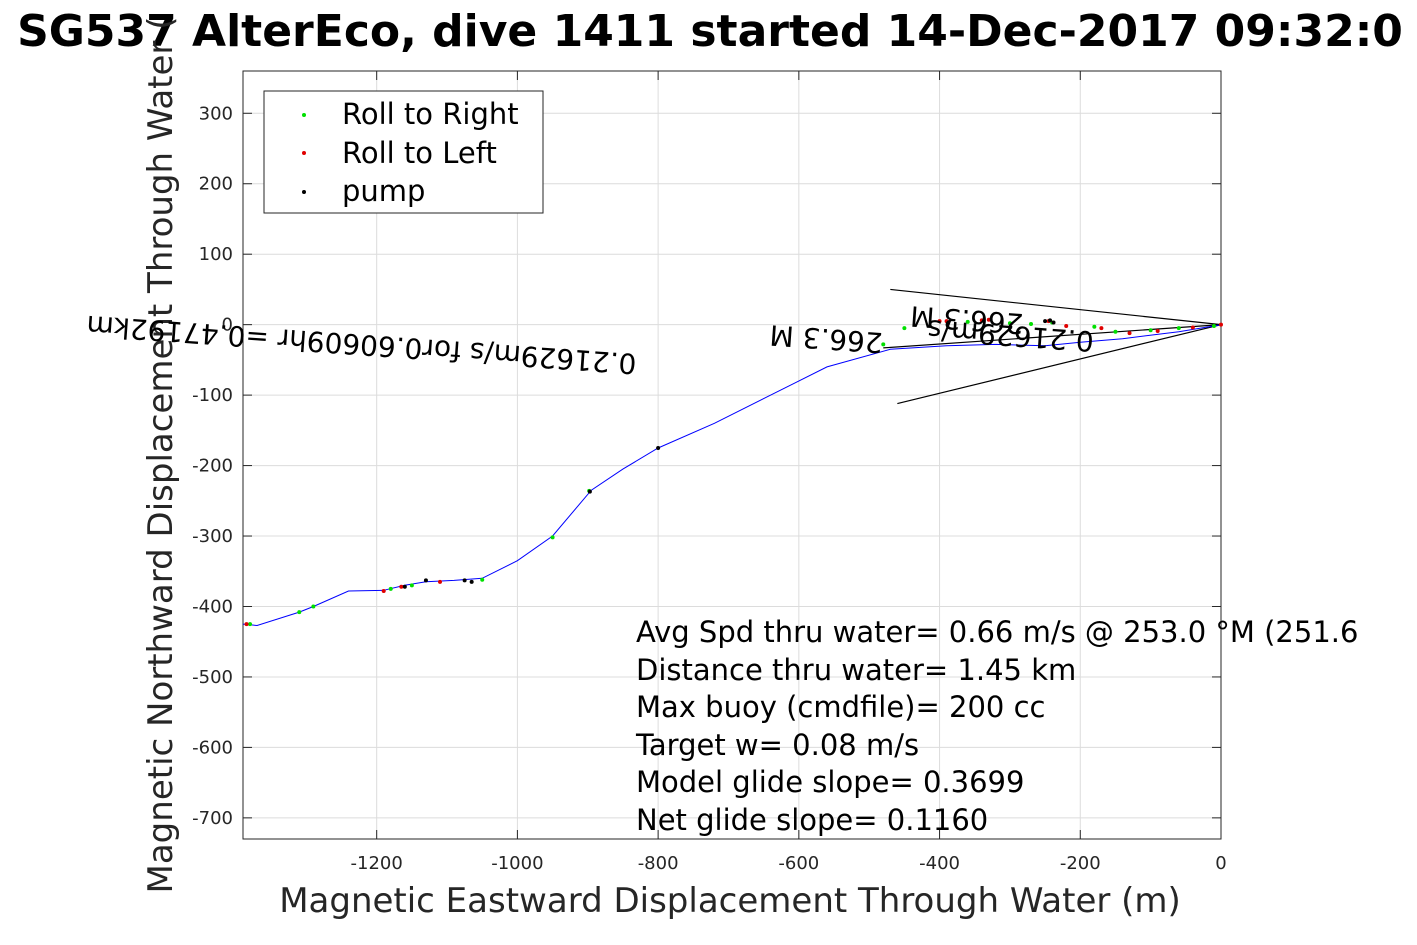 This screenshot has width=1417, height=945. What do you see at coordinates (939, 863) in the screenshot?
I see `x-tick-label: -400` at bounding box center [939, 863].